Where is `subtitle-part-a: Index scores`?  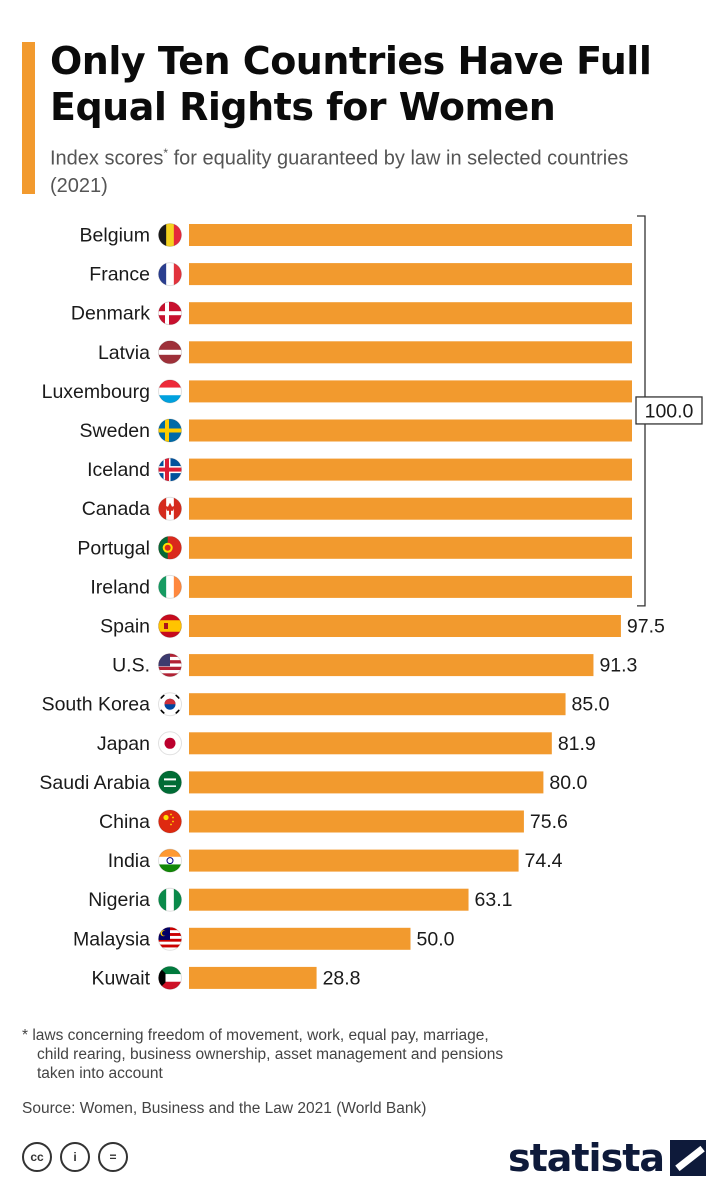
subtitle-part-a: Index scores is located at coordinates (107, 158).